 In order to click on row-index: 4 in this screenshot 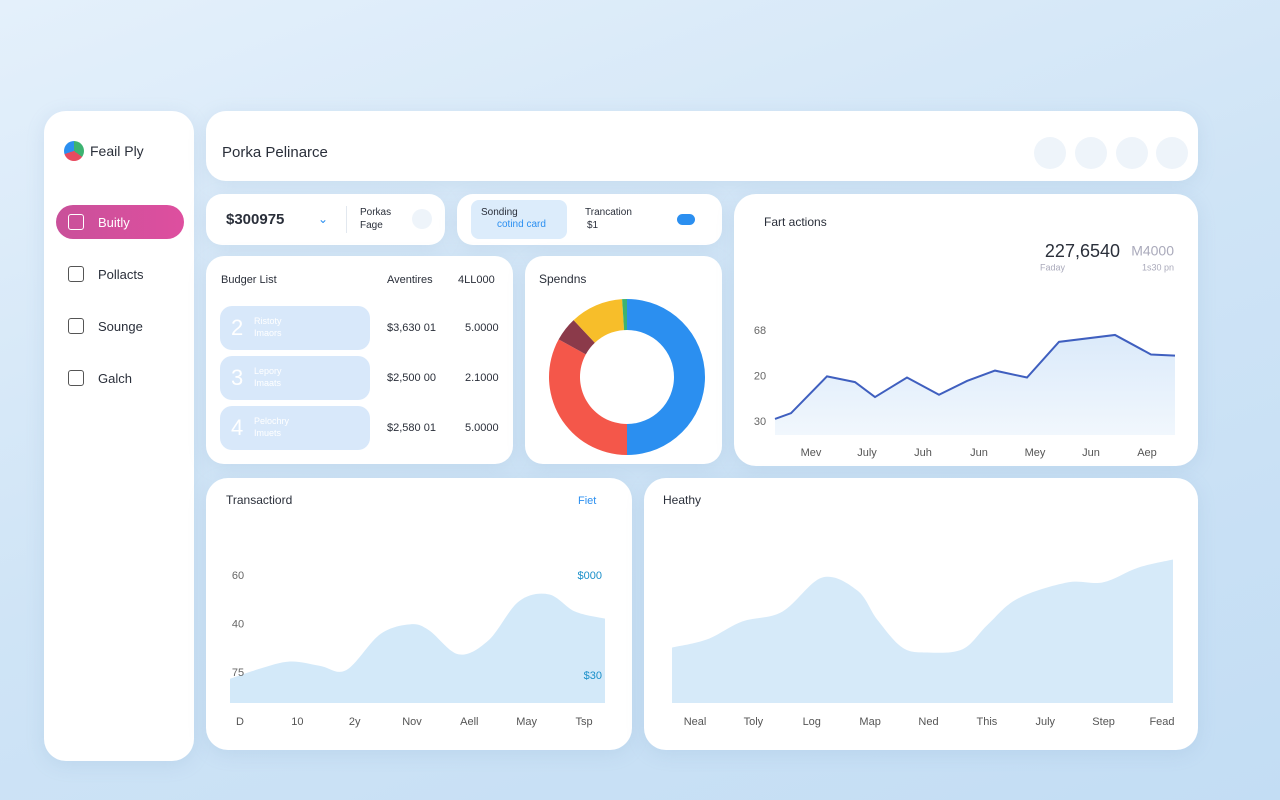, I will do `click(237, 427)`.